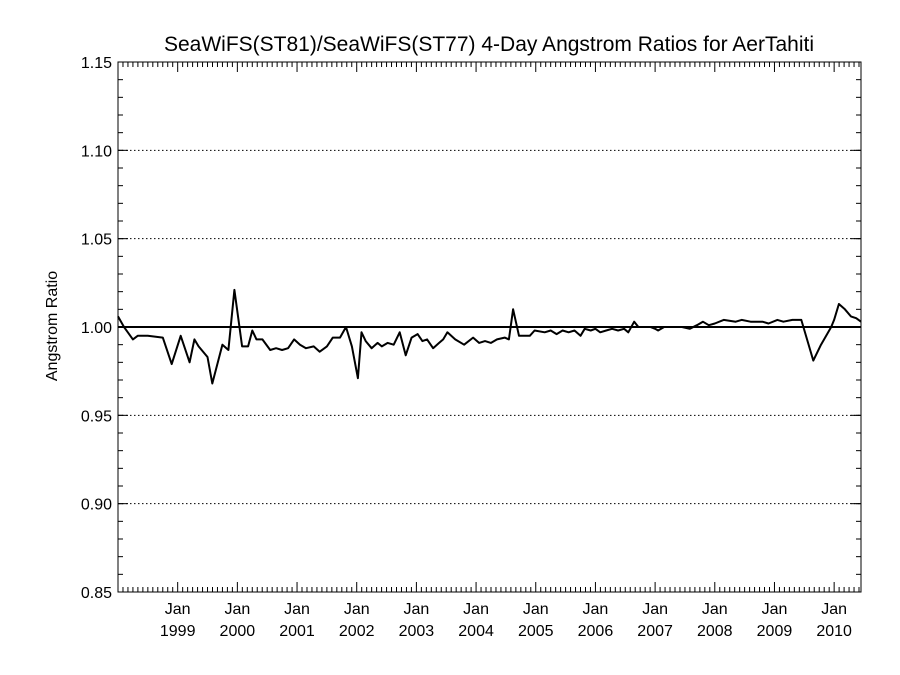 This screenshot has height=675, width=900. Describe the element at coordinates (96, 593) in the screenshot. I see `y-tick-label: 0.85` at that location.